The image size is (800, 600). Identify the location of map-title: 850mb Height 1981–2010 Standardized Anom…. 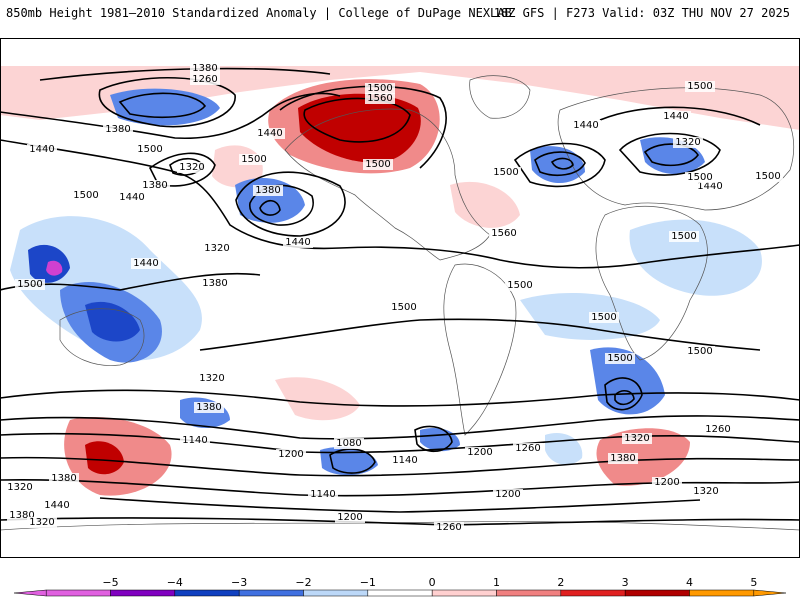
(259, 13).